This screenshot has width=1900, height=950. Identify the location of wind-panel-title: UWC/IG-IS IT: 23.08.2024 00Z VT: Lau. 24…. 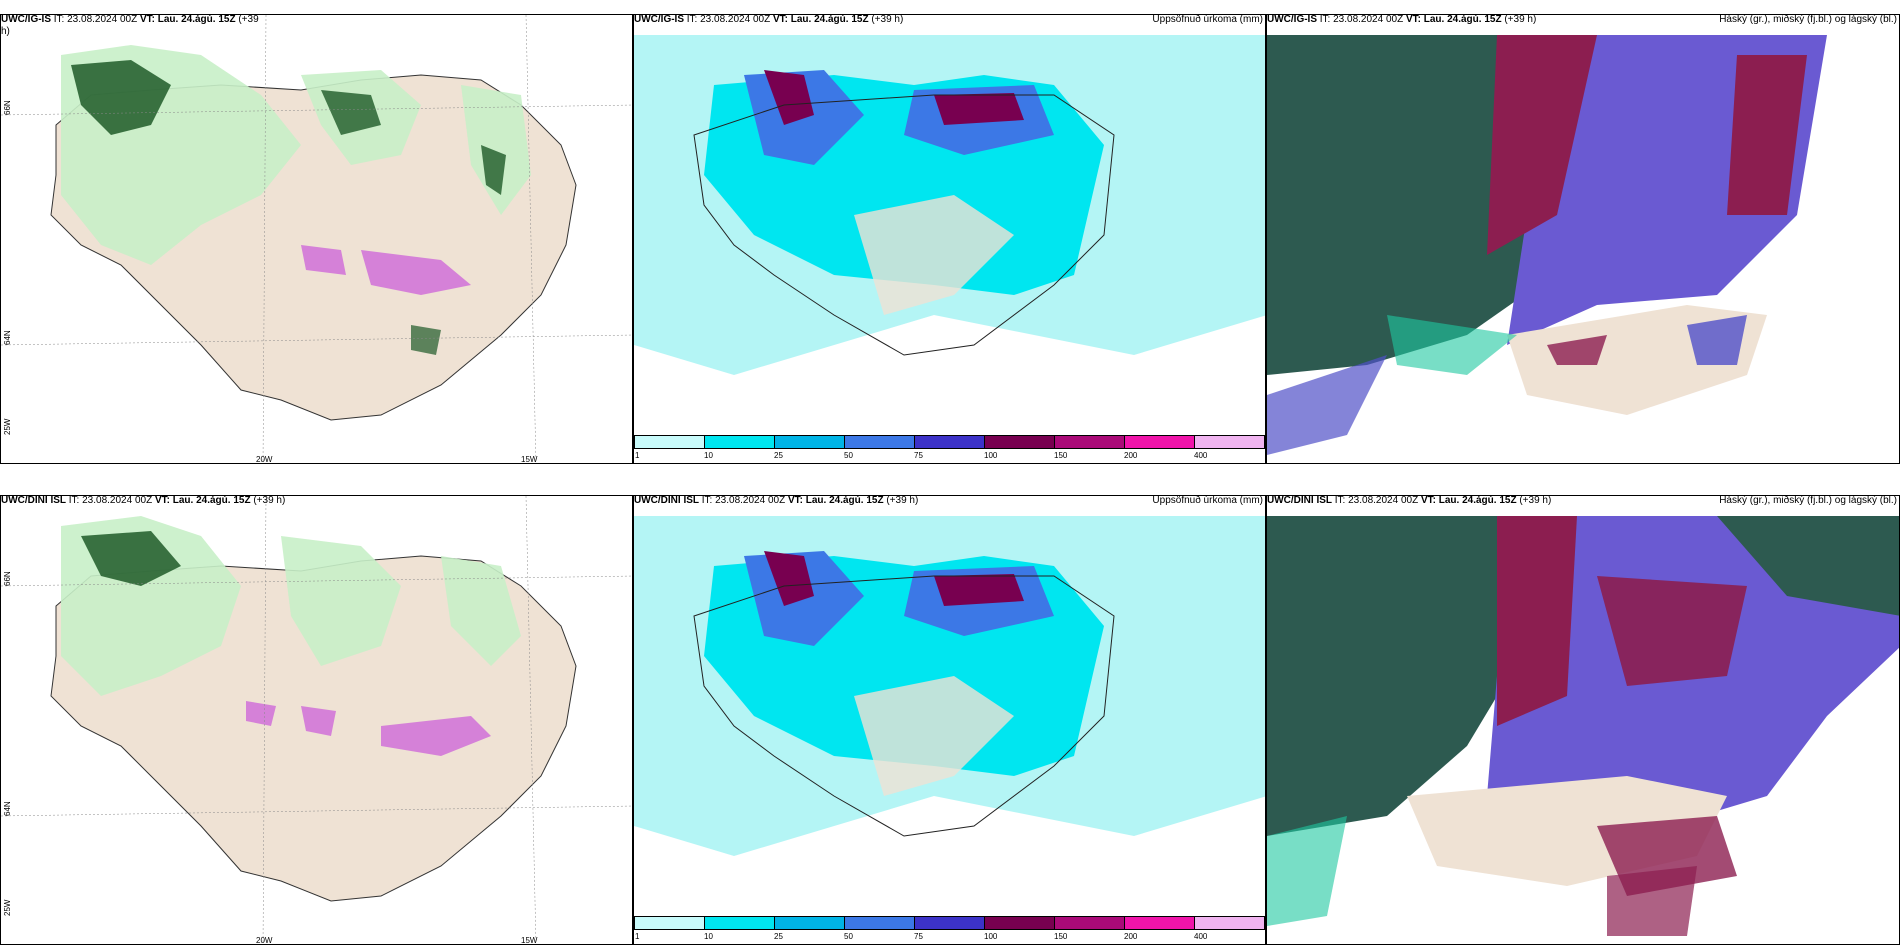
(130, 25).